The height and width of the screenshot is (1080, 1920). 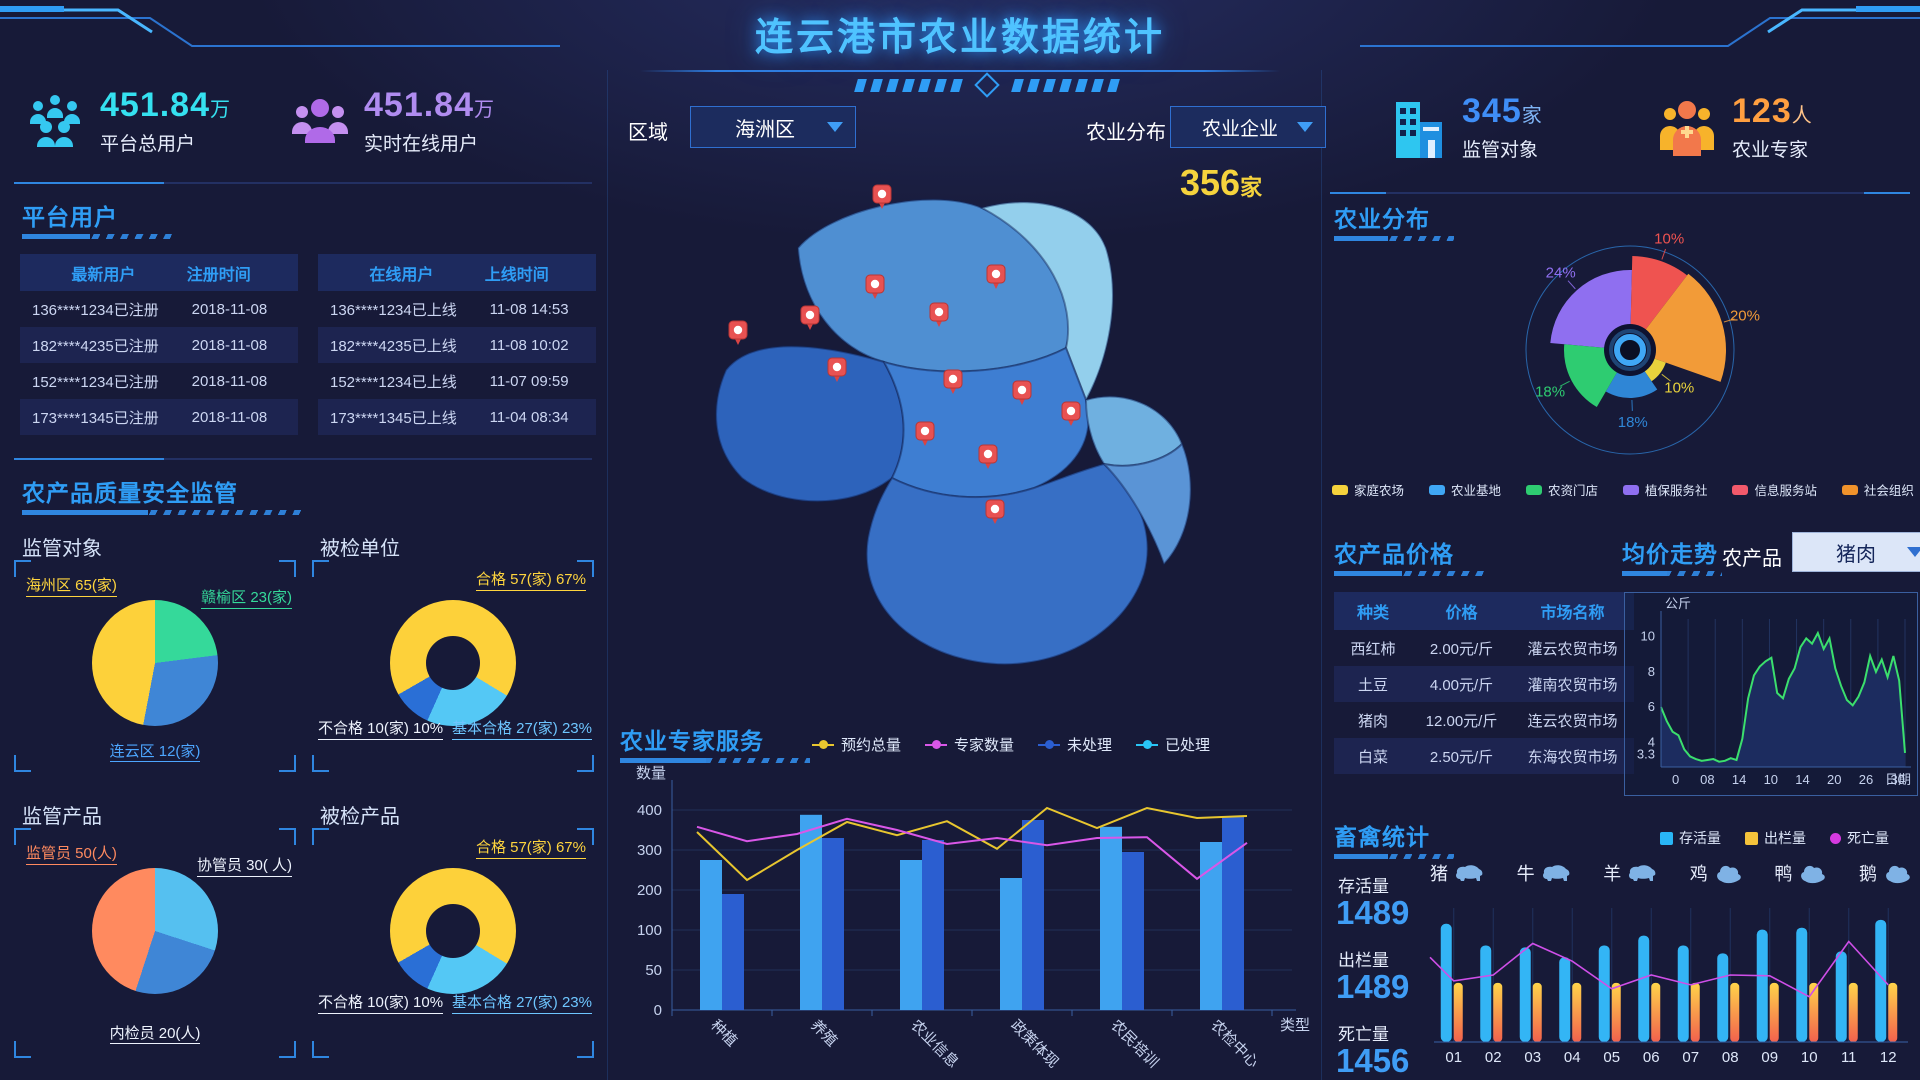 What do you see at coordinates (280, 26) in the screenshot?
I see `header-left-decoration` at bounding box center [280, 26].